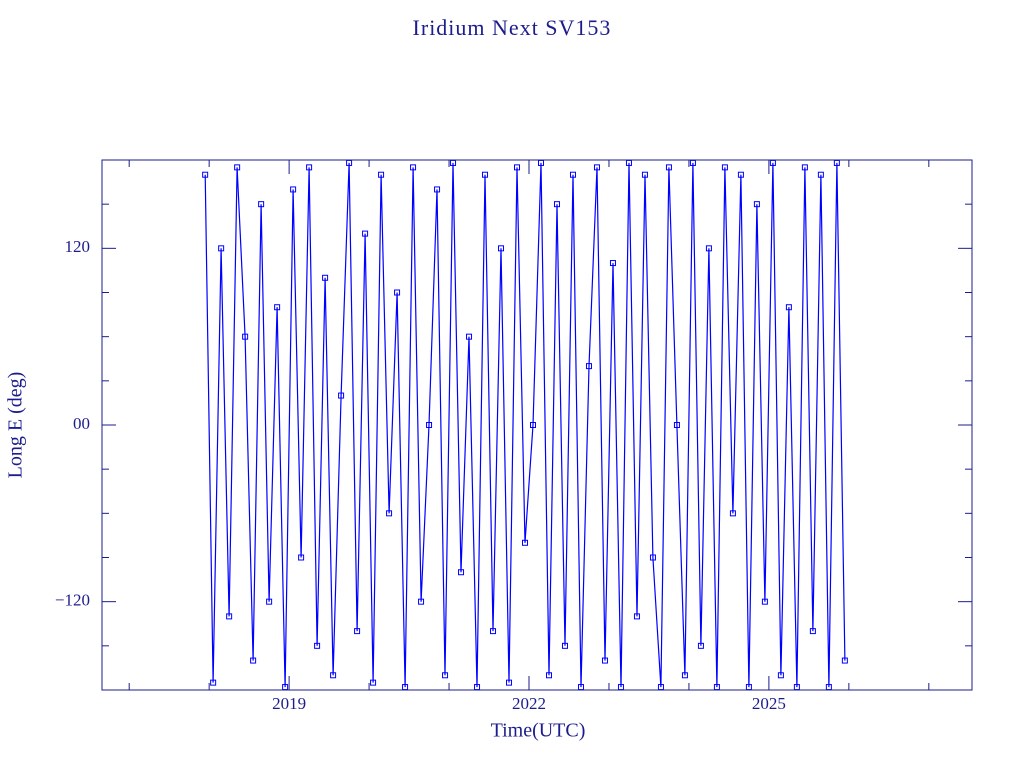 The height and width of the screenshot is (768, 1024). What do you see at coordinates (72, 600) in the screenshot?
I see `y-tick-label: −120` at bounding box center [72, 600].